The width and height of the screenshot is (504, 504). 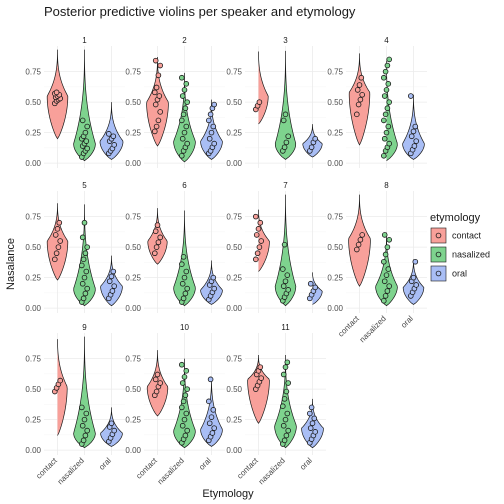 I want to click on facet-strip-label: 6, so click(x=184, y=185).